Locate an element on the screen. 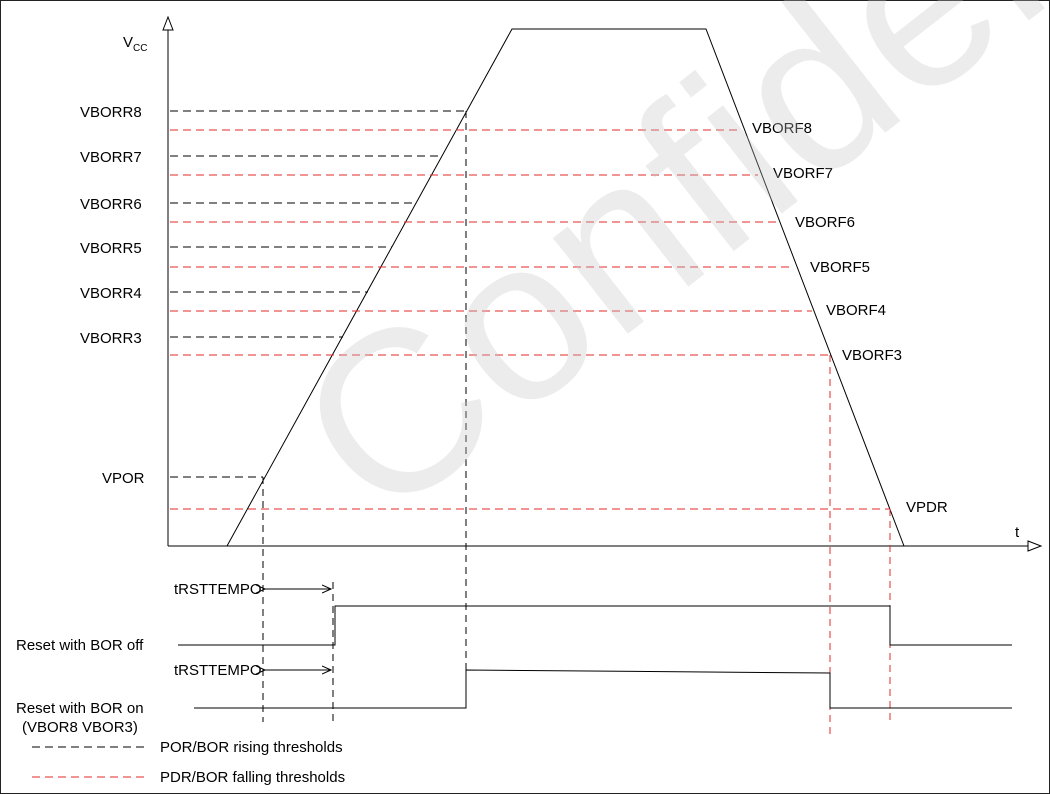 This screenshot has height=794, width=1050. tempo-label-1: tRSTTEMPO is located at coordinates (218, 589).